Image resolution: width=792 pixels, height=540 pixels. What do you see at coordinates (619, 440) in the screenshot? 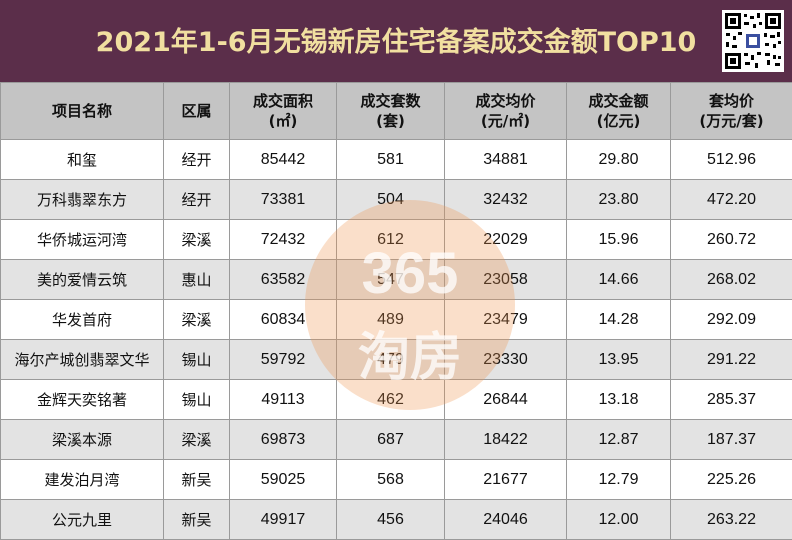
I see `cell-amount: 12.87` at bounding box center [619, 440].